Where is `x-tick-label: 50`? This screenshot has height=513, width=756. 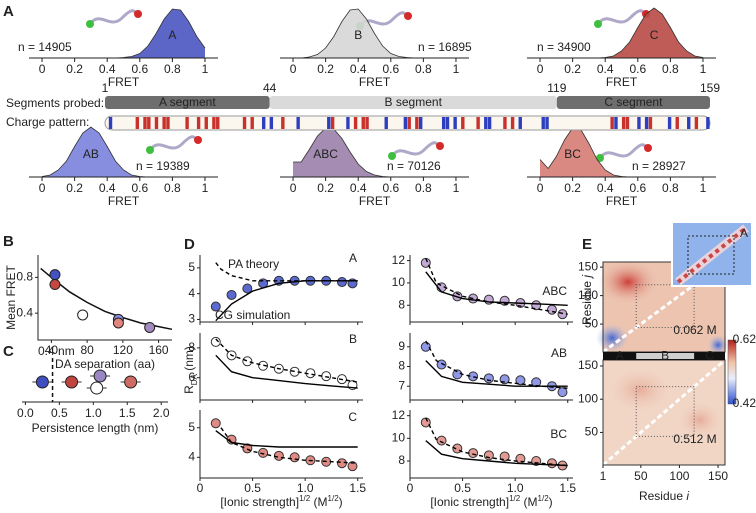
x-tick-label: 50 is located at coordinates (641, 476).